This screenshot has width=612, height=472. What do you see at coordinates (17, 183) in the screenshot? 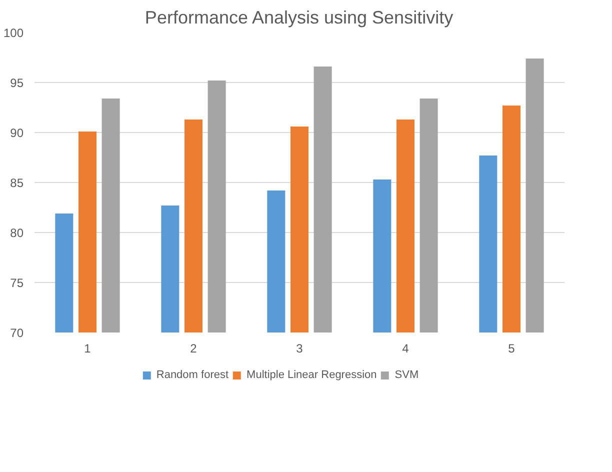
I see `y-tick-label: 85` at bounding box center [17, 183].